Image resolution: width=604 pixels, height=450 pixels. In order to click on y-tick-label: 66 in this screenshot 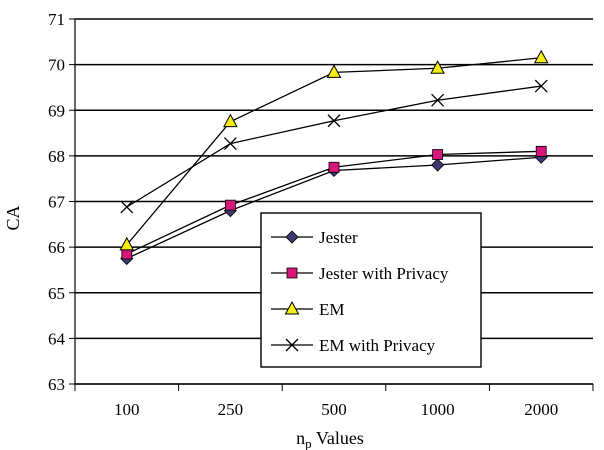, I will do `click(56, 247)`.